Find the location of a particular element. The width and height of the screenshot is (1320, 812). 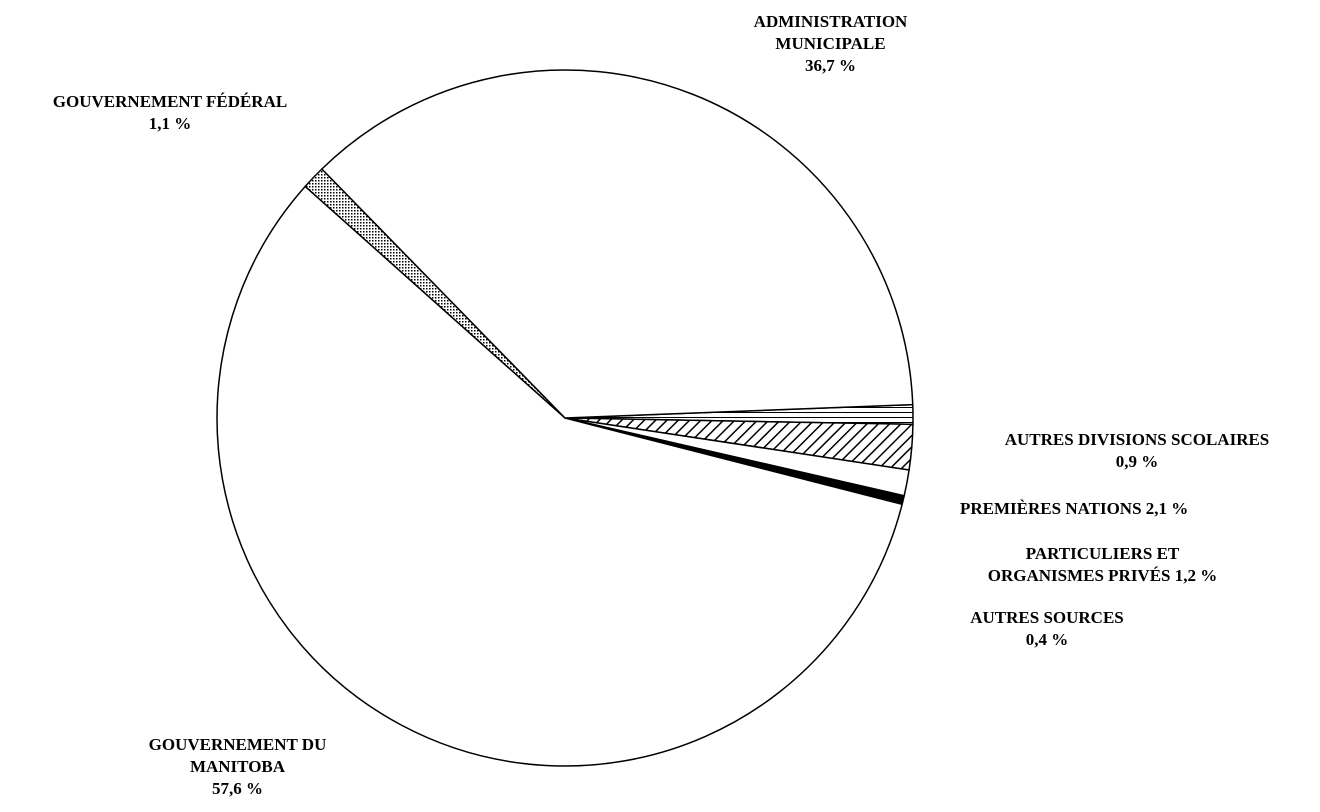

label-premieres-nations: PREMIÈRES NATIONS 2,1 % is located at coordinates (1074, 508).